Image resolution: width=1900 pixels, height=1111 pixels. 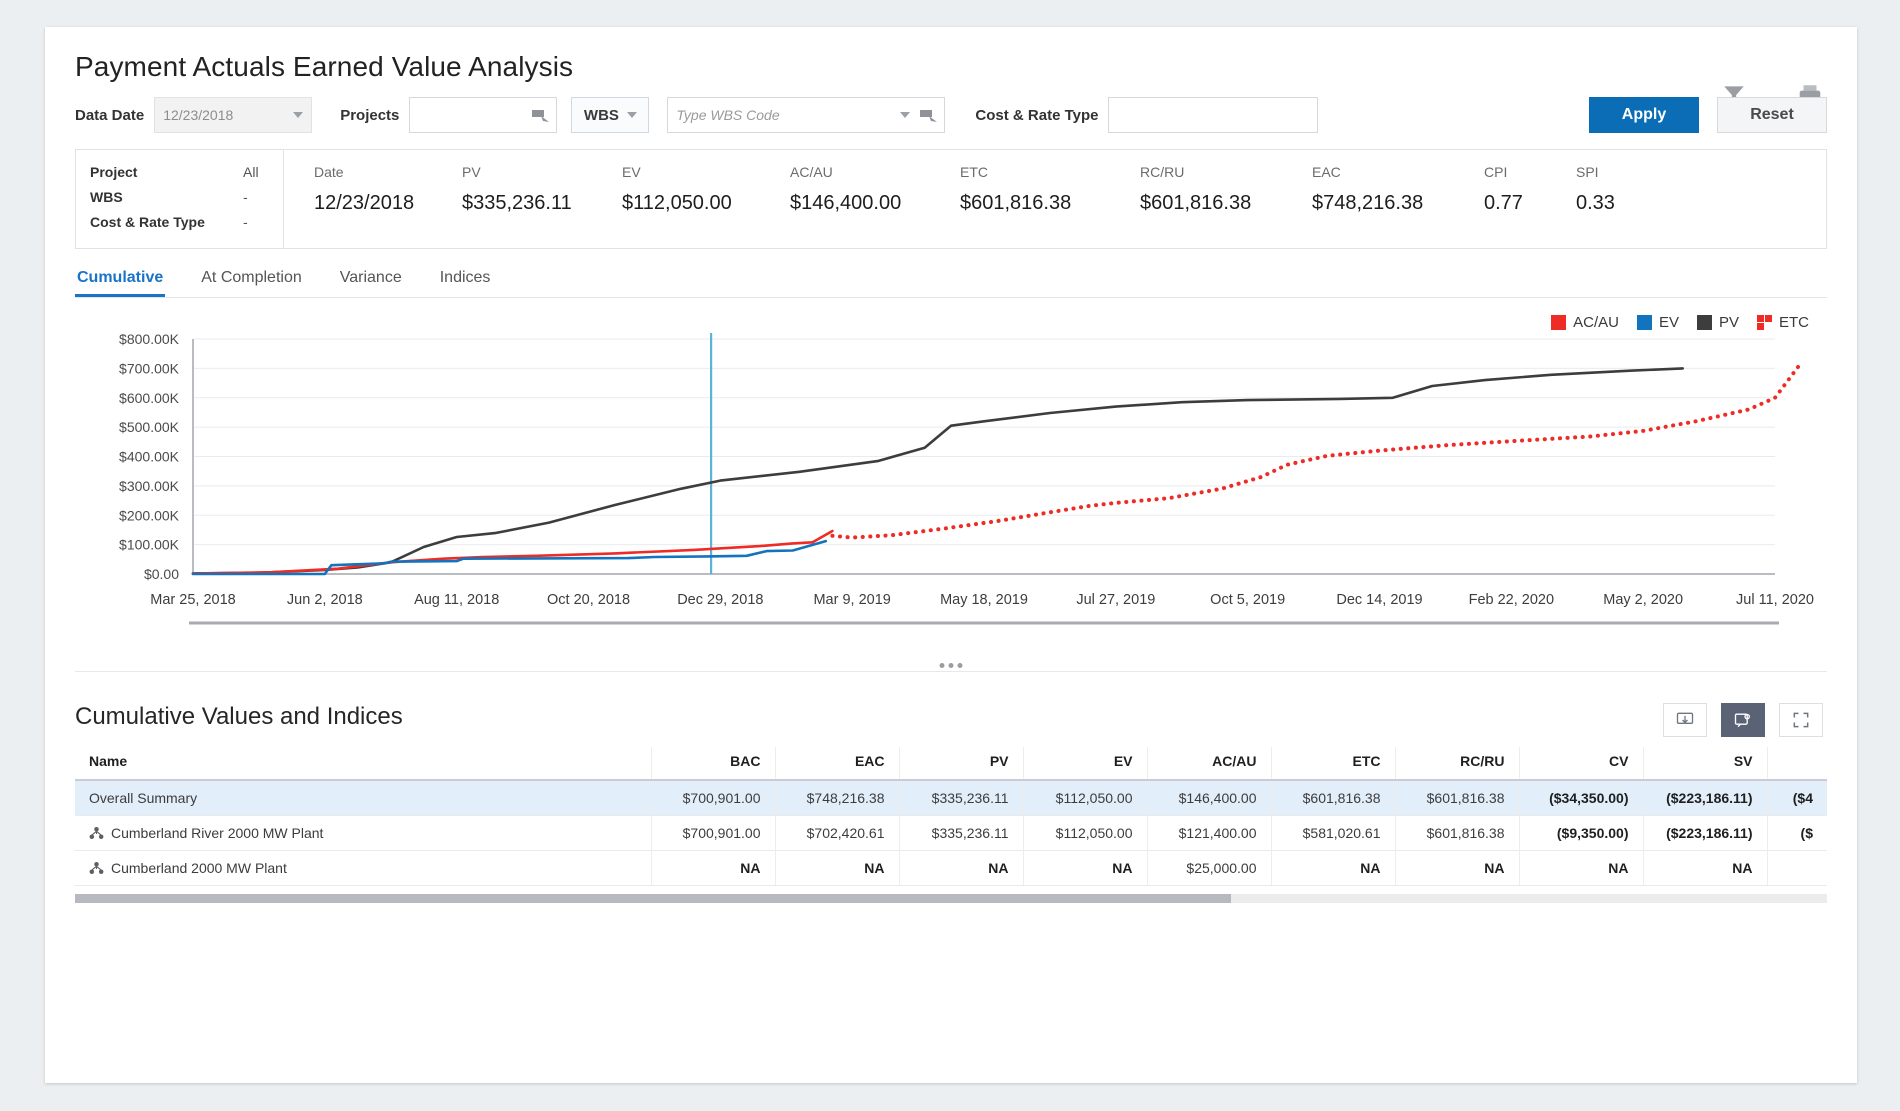 I want to click on legend-item-ev: EV, so click(x=1657, y=322).